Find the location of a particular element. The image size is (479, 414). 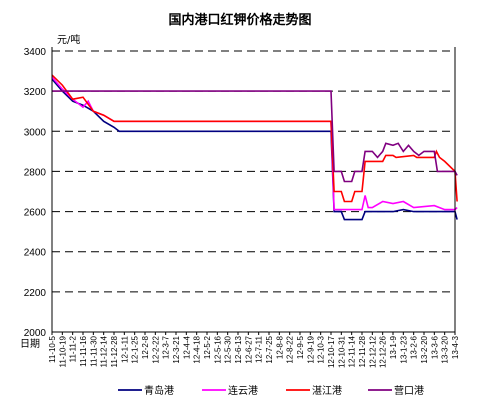

x-tick-label: 12-3-21 is located at coordinates (176, 349).